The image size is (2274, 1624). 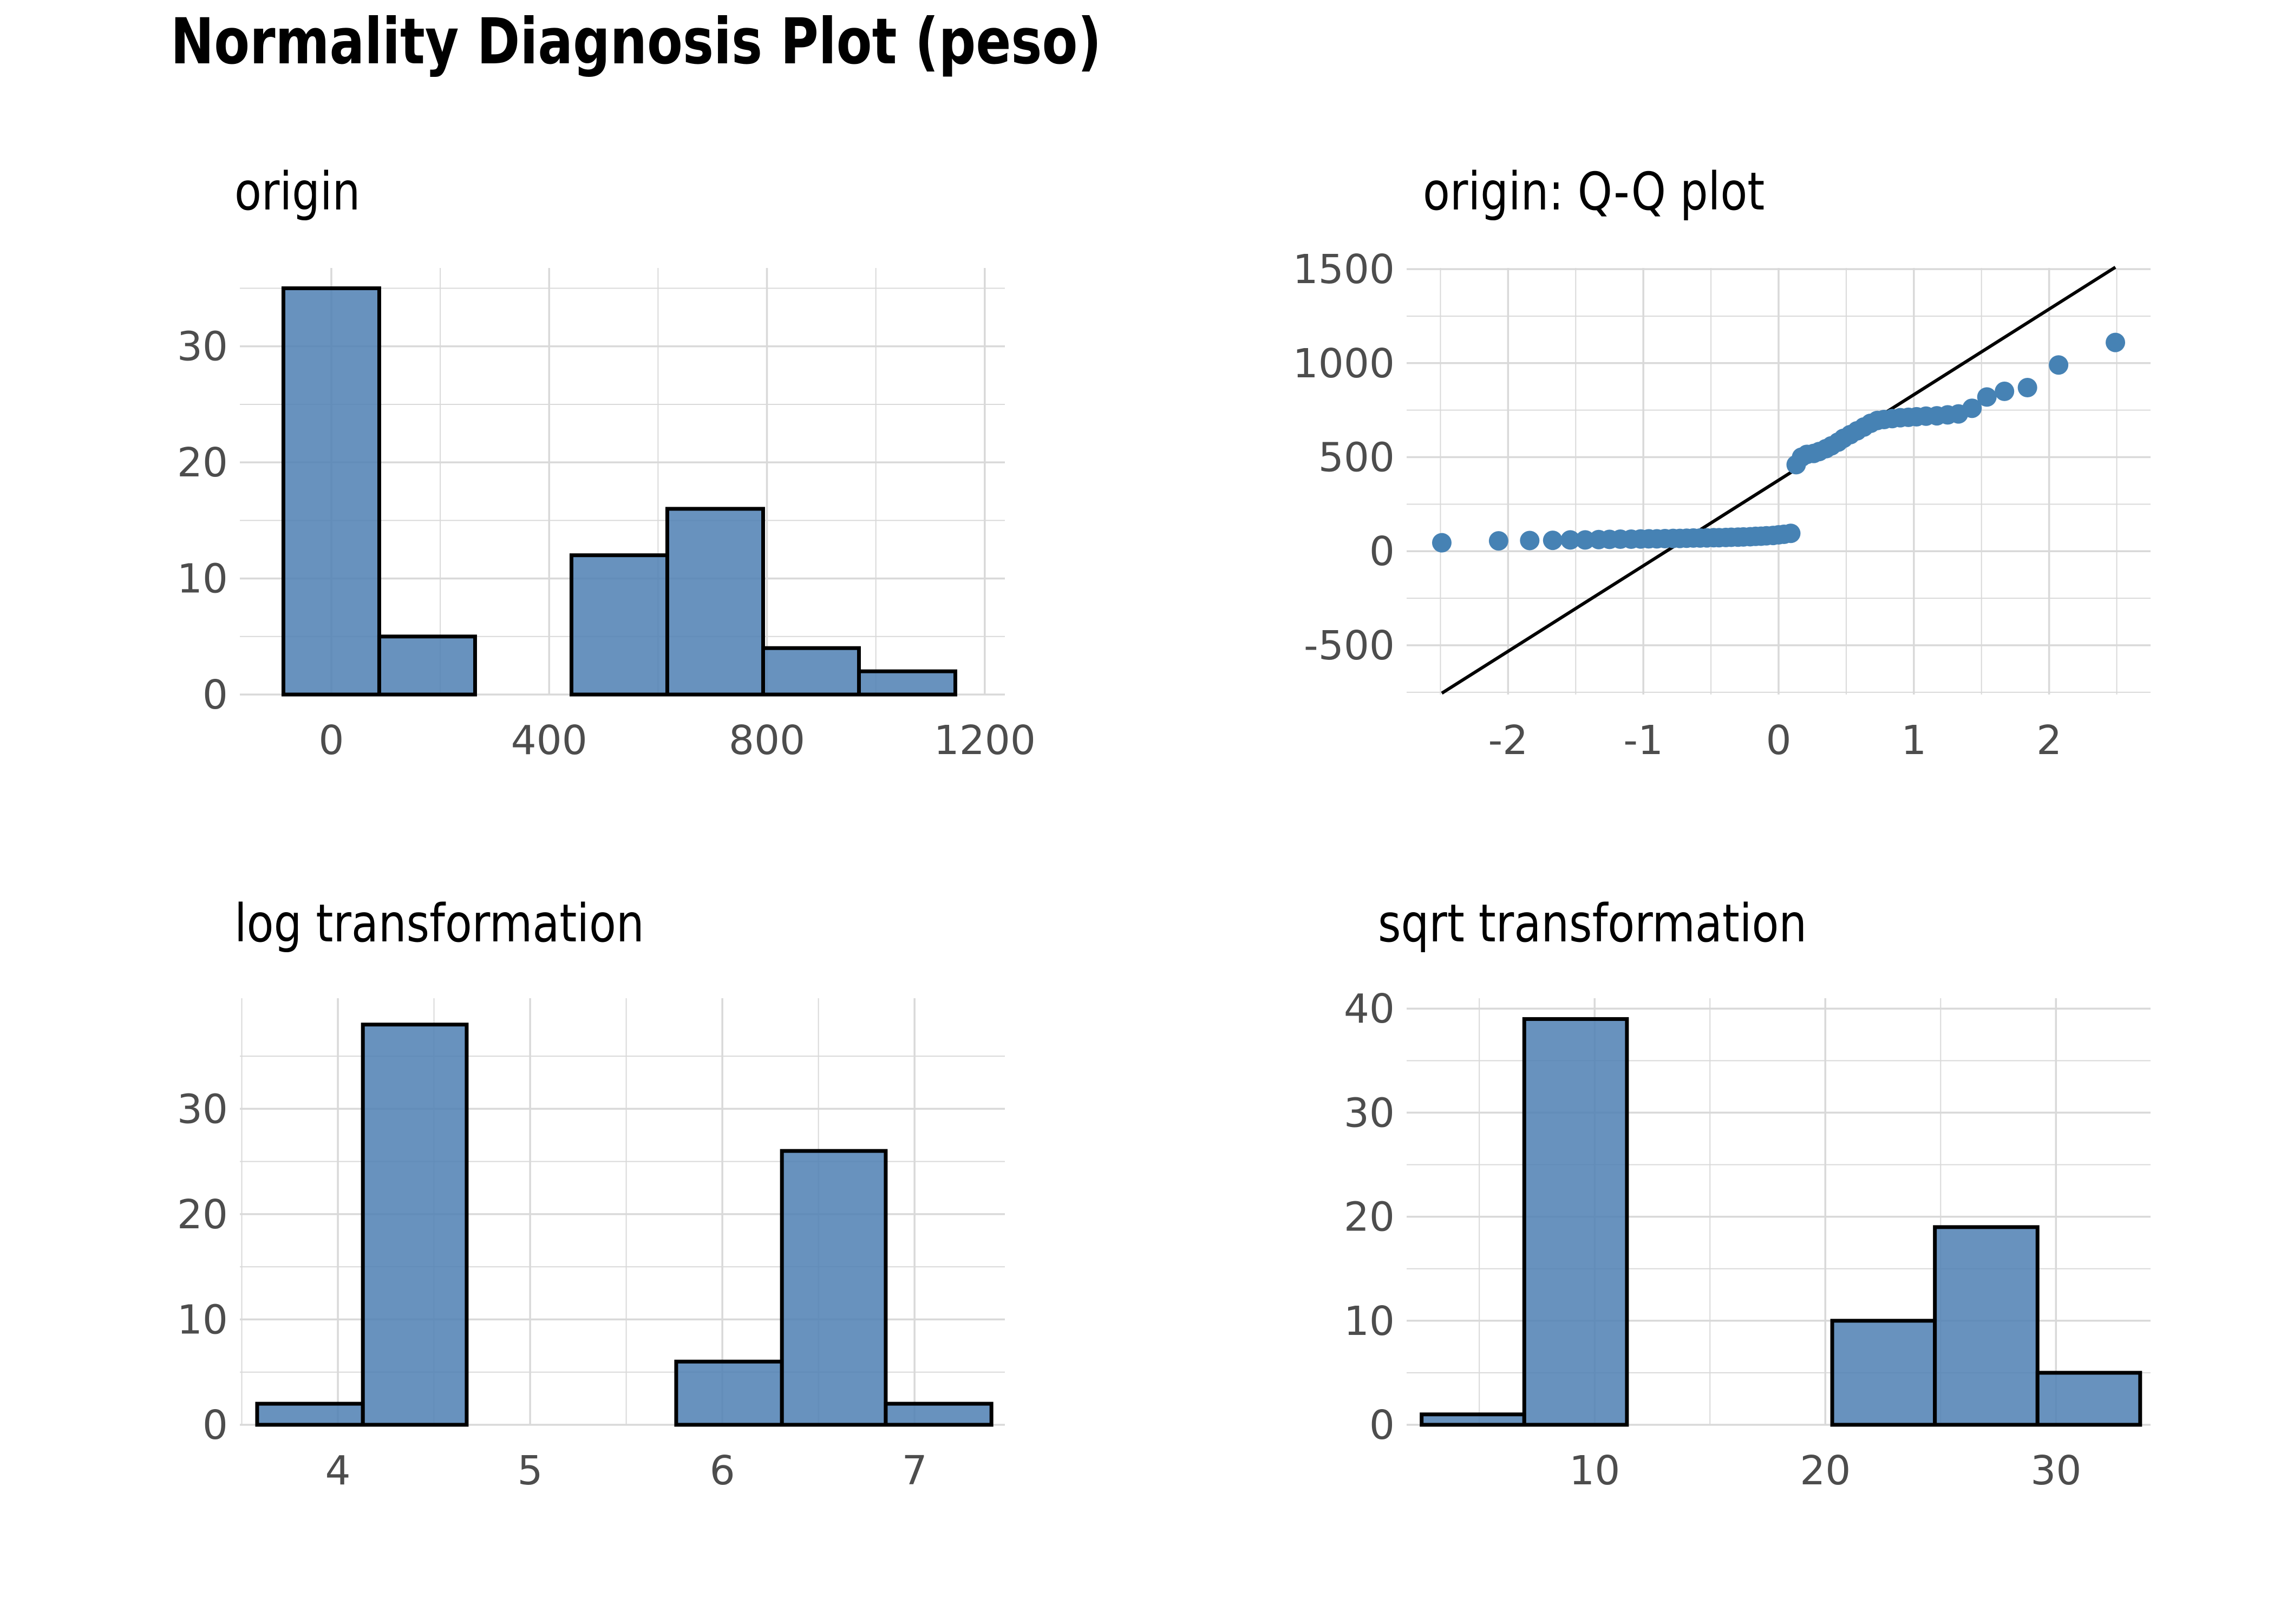 What do you see at coordinates (1593, 923) in the screenshot?
I see `panel-title-sqrt: sqrt transformation` at bounding box center [1593, 923].